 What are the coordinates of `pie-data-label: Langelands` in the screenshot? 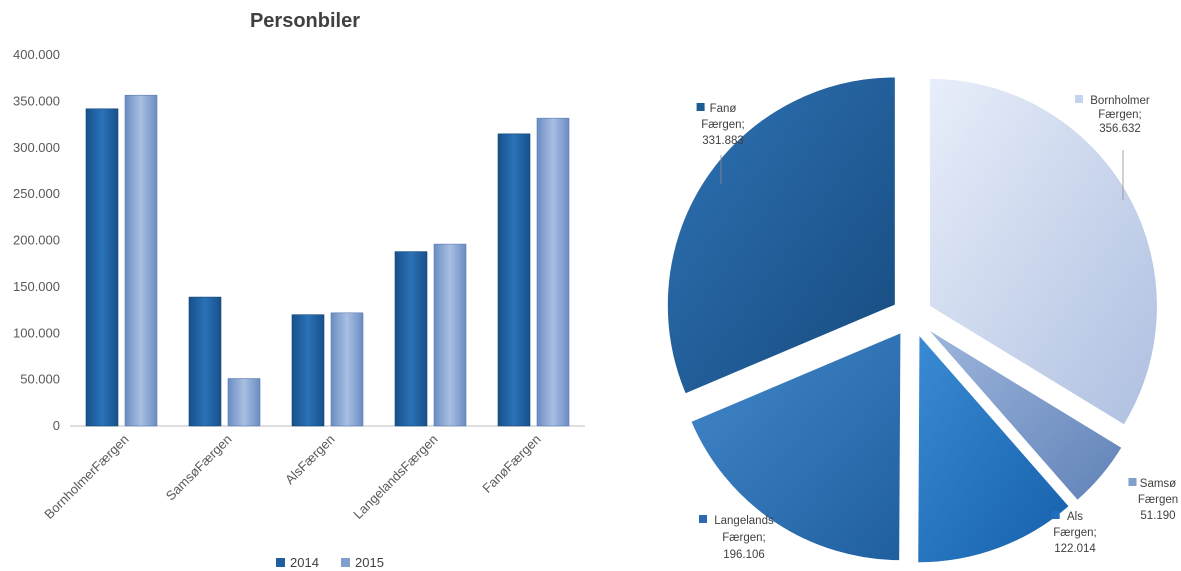 It's located at (744, 521).